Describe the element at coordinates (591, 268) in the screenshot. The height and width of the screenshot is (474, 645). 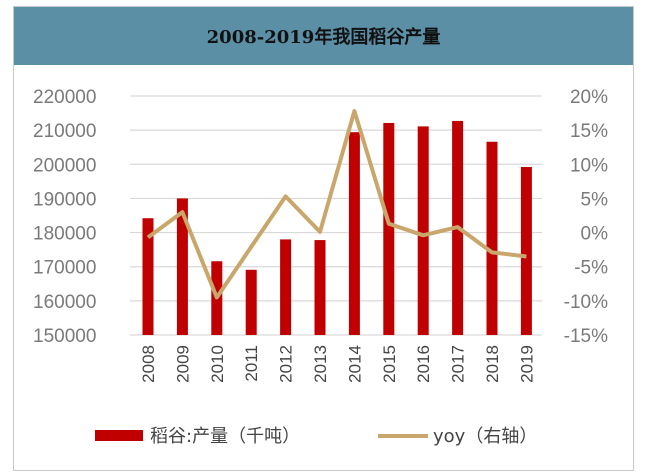
I see `y-right-tick-label: -5%` at that location.